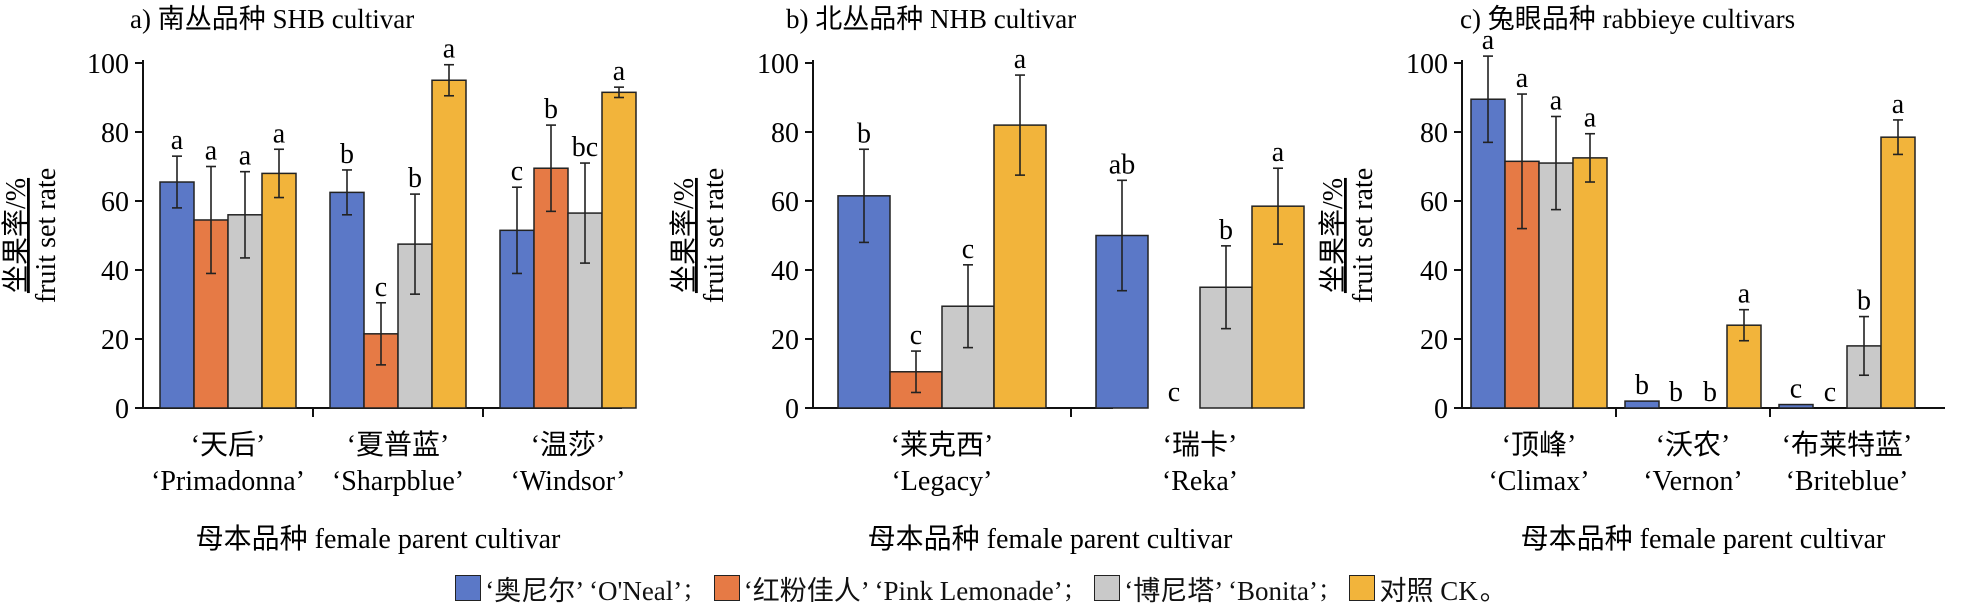 This screenshot has height=611, width=1962. Describe the element at coordinates (1627, 19) in the screenshot. I see `chart-title: c) 兔眼品种 rabbieye cultivars` at that location.